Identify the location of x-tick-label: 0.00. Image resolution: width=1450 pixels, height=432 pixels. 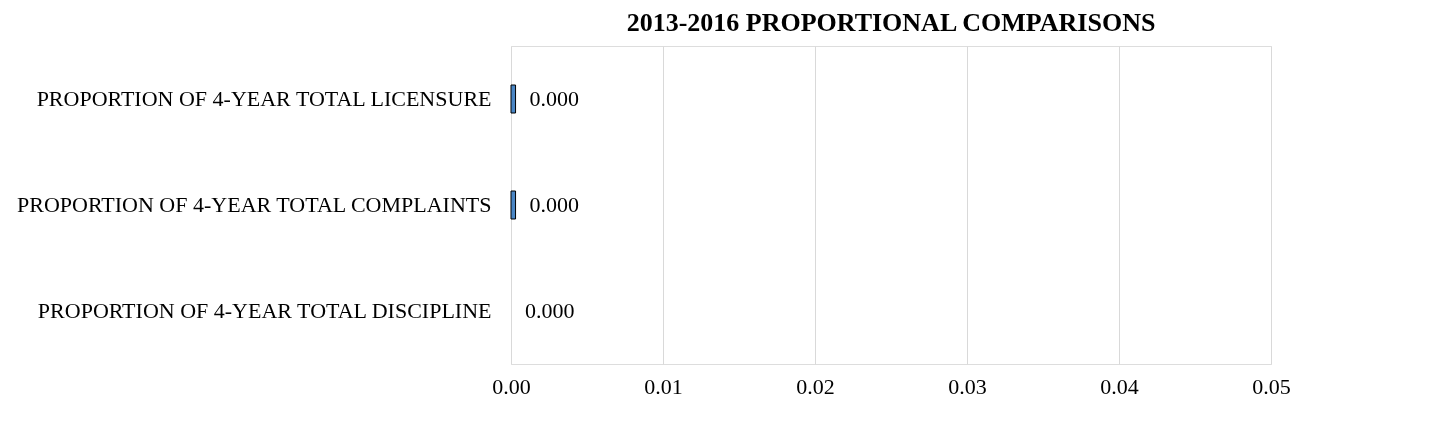
(511, 386).